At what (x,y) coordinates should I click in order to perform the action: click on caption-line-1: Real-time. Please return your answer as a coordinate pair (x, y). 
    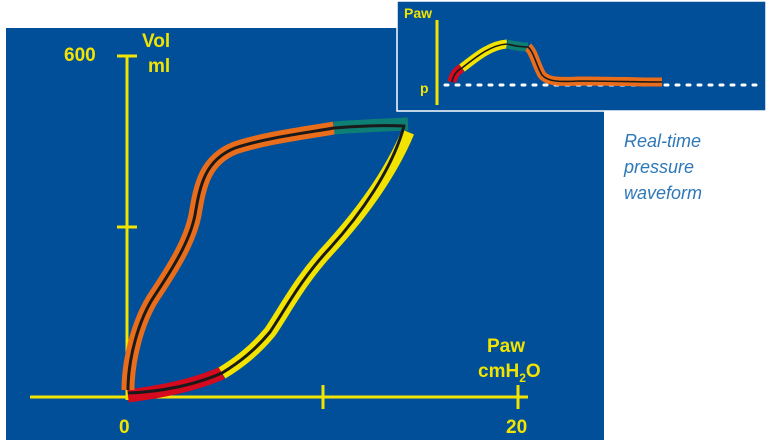
    Looking at the image, I should click on (663, 141).